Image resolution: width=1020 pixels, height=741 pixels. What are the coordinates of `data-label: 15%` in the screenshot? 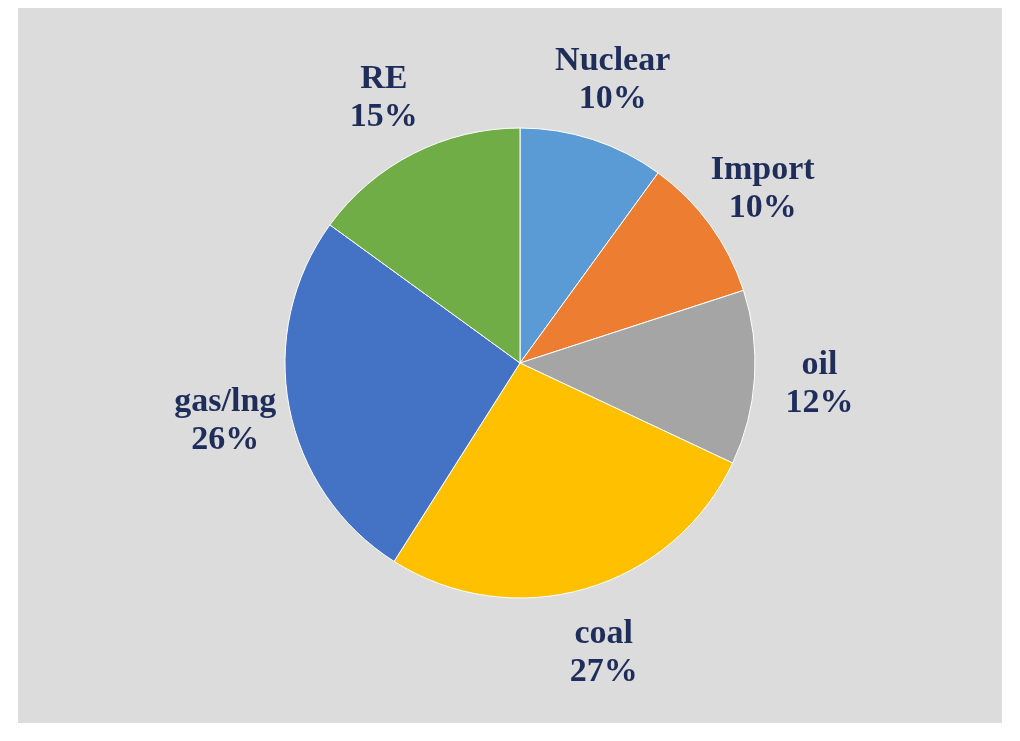 It's located at (383, 114).